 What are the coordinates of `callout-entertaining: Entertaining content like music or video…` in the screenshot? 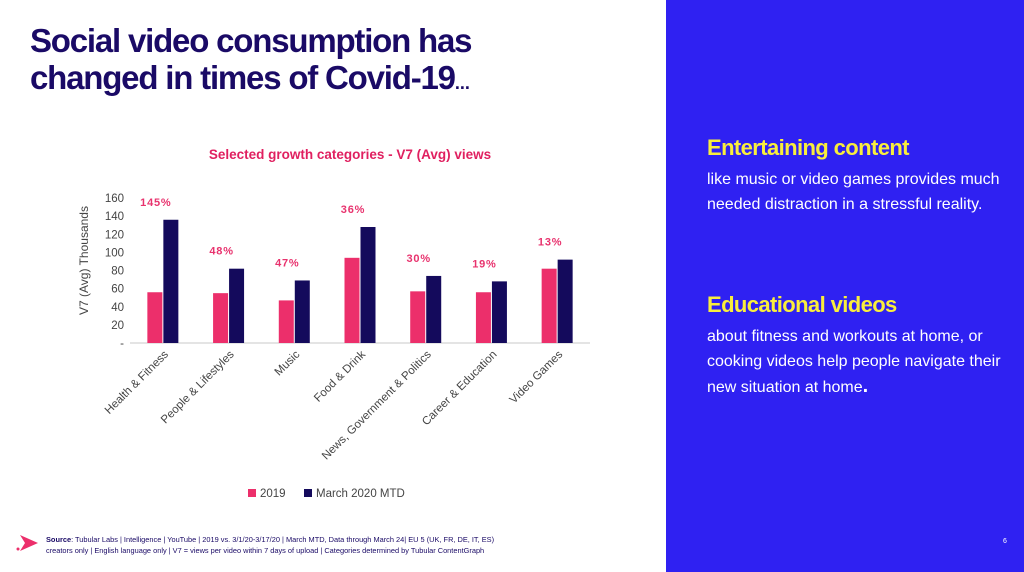 It's located at (862, 176).